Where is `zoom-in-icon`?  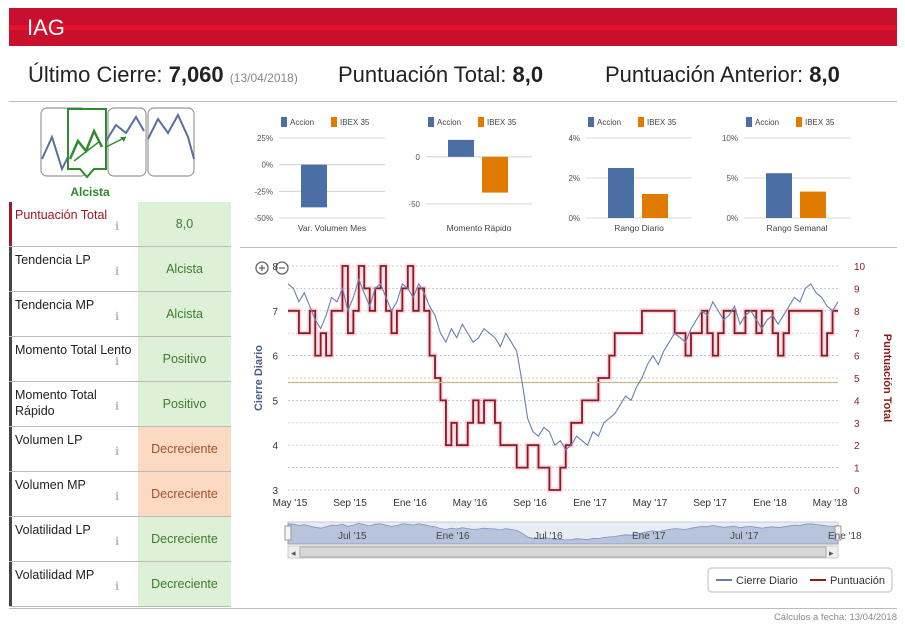 zoom-in-icon is located at coordinates (262, 268).